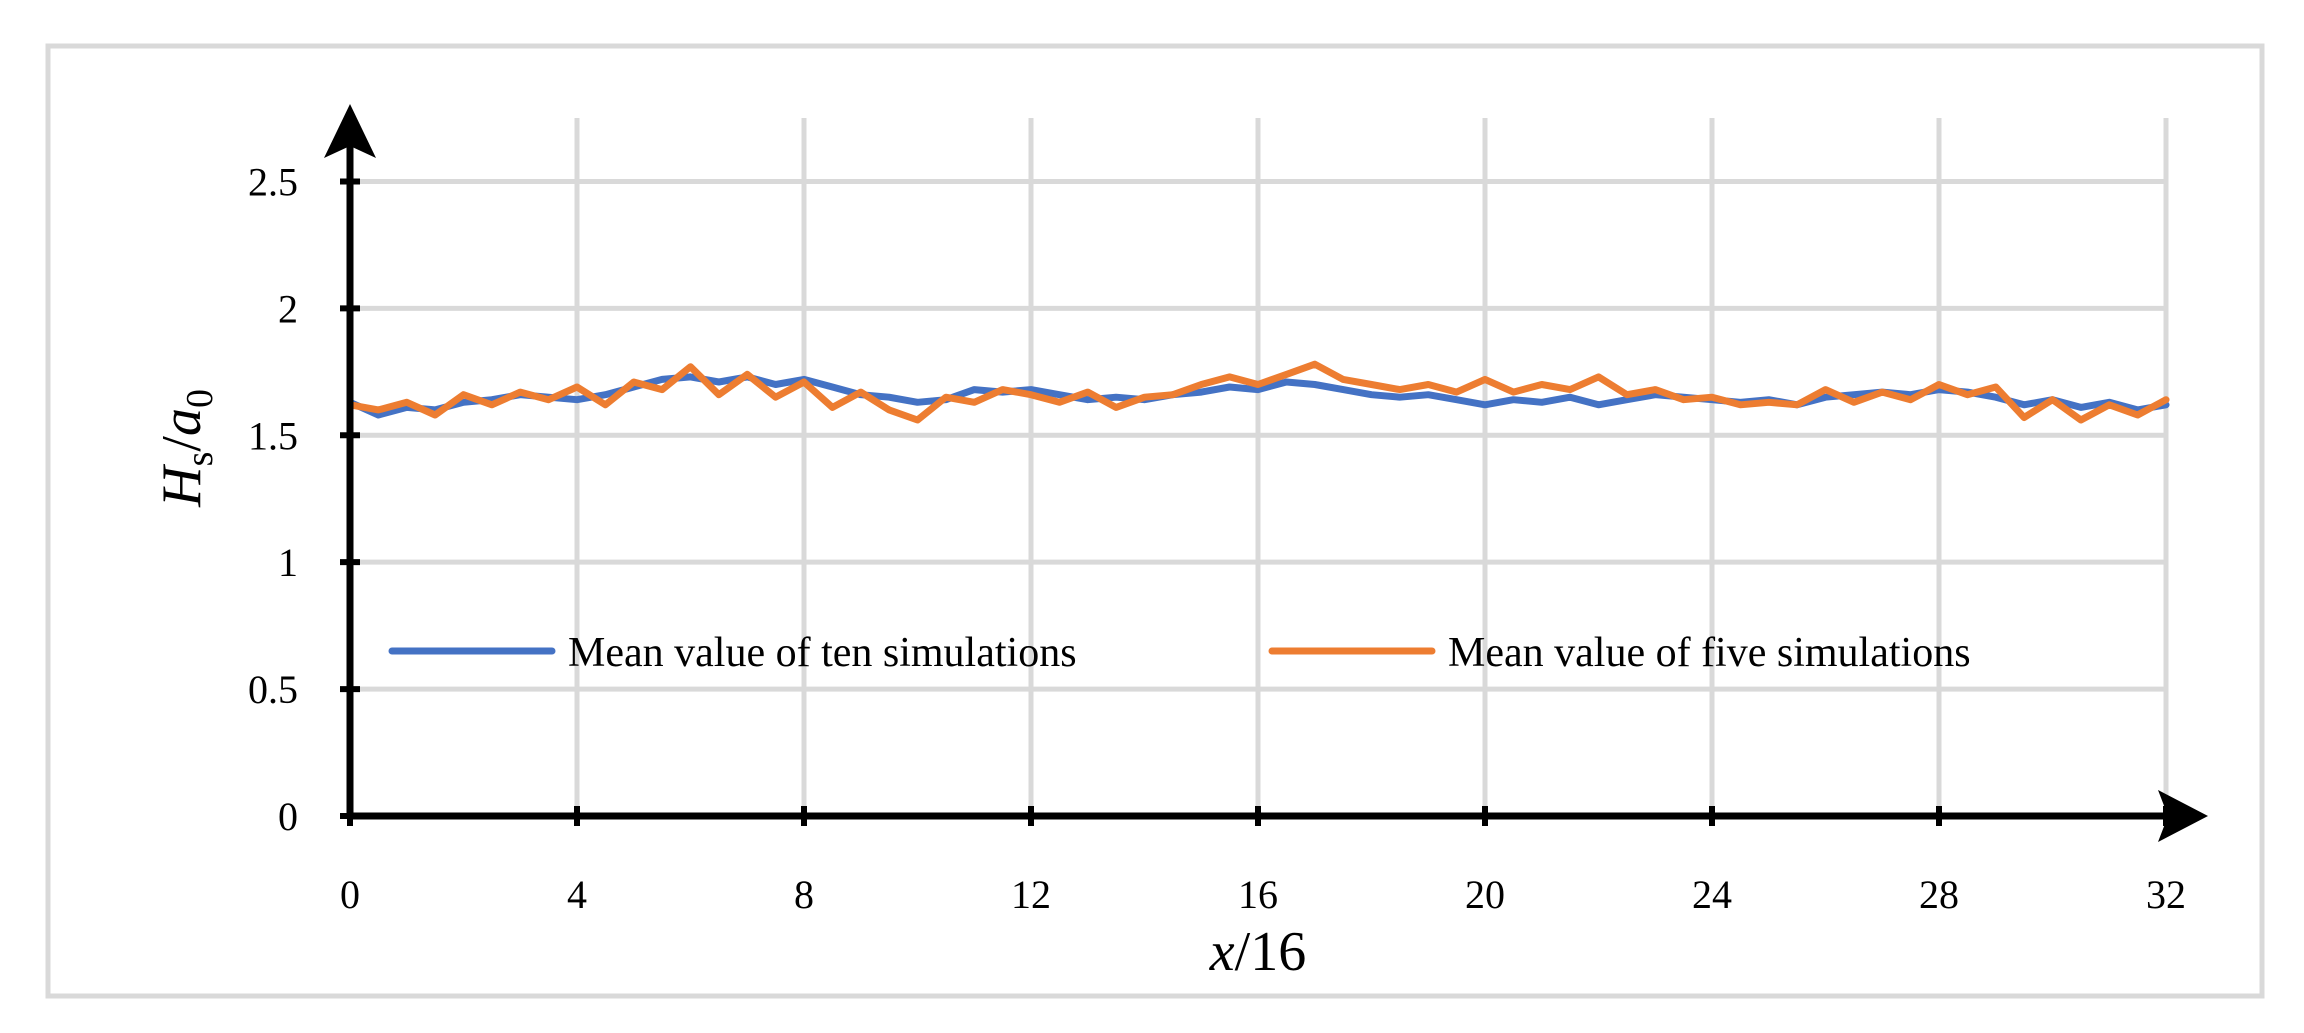  What do you see at coordinates (1939, 894) in the screenshot?
I see `x-tick-label-7: 28` at bounding box center [1939, 894].